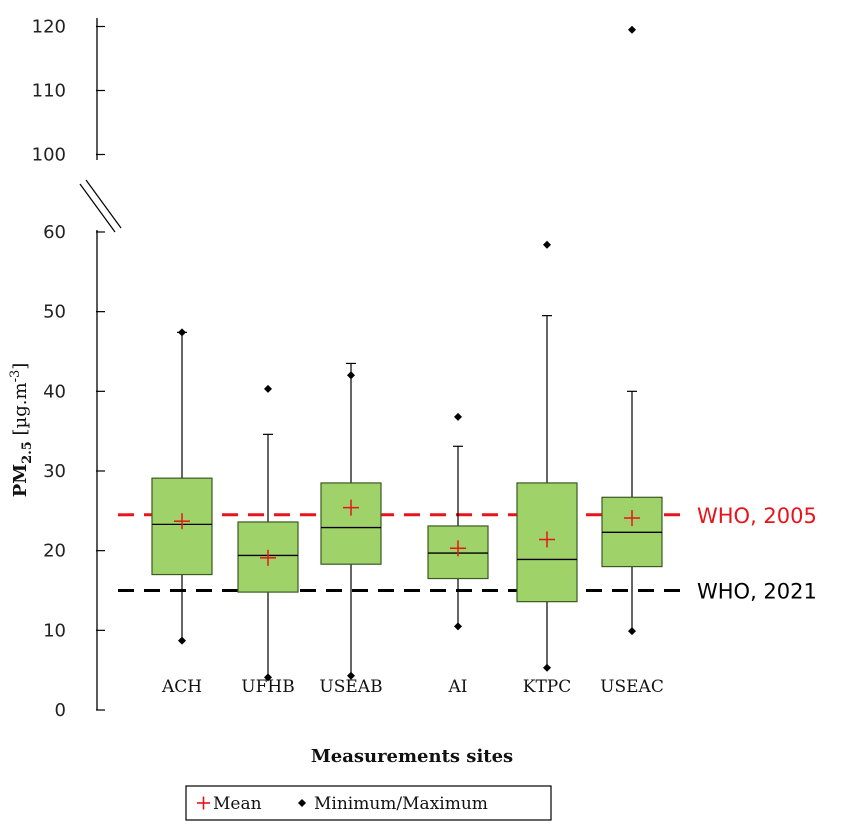 The width and height of the screenshot is (864, 824). What do you see at coordinates (49, 27) in the screenshot?
I see `y-tick-label: 120` at bounding box center [49, 27].